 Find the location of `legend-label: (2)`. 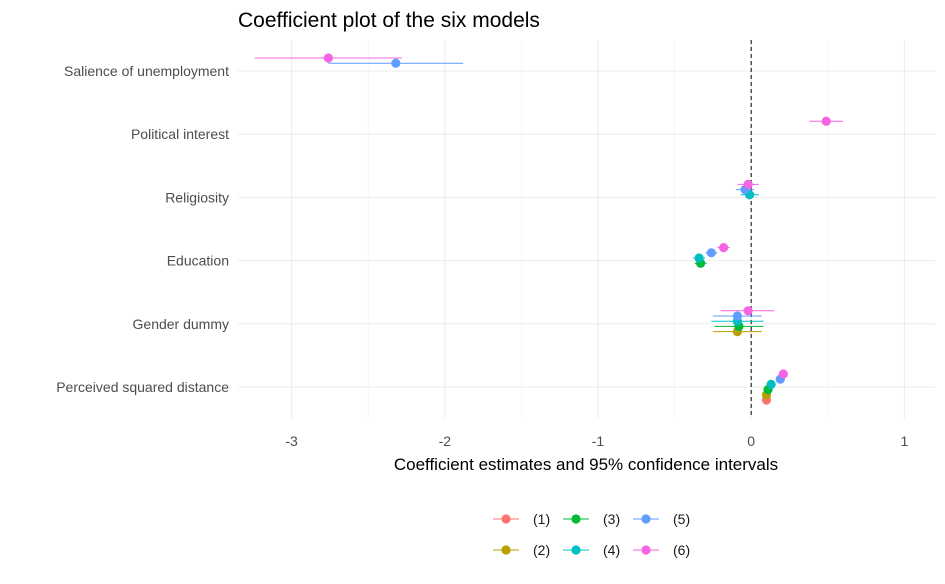

legend-label: (2) is located at coordinates (541, 550).